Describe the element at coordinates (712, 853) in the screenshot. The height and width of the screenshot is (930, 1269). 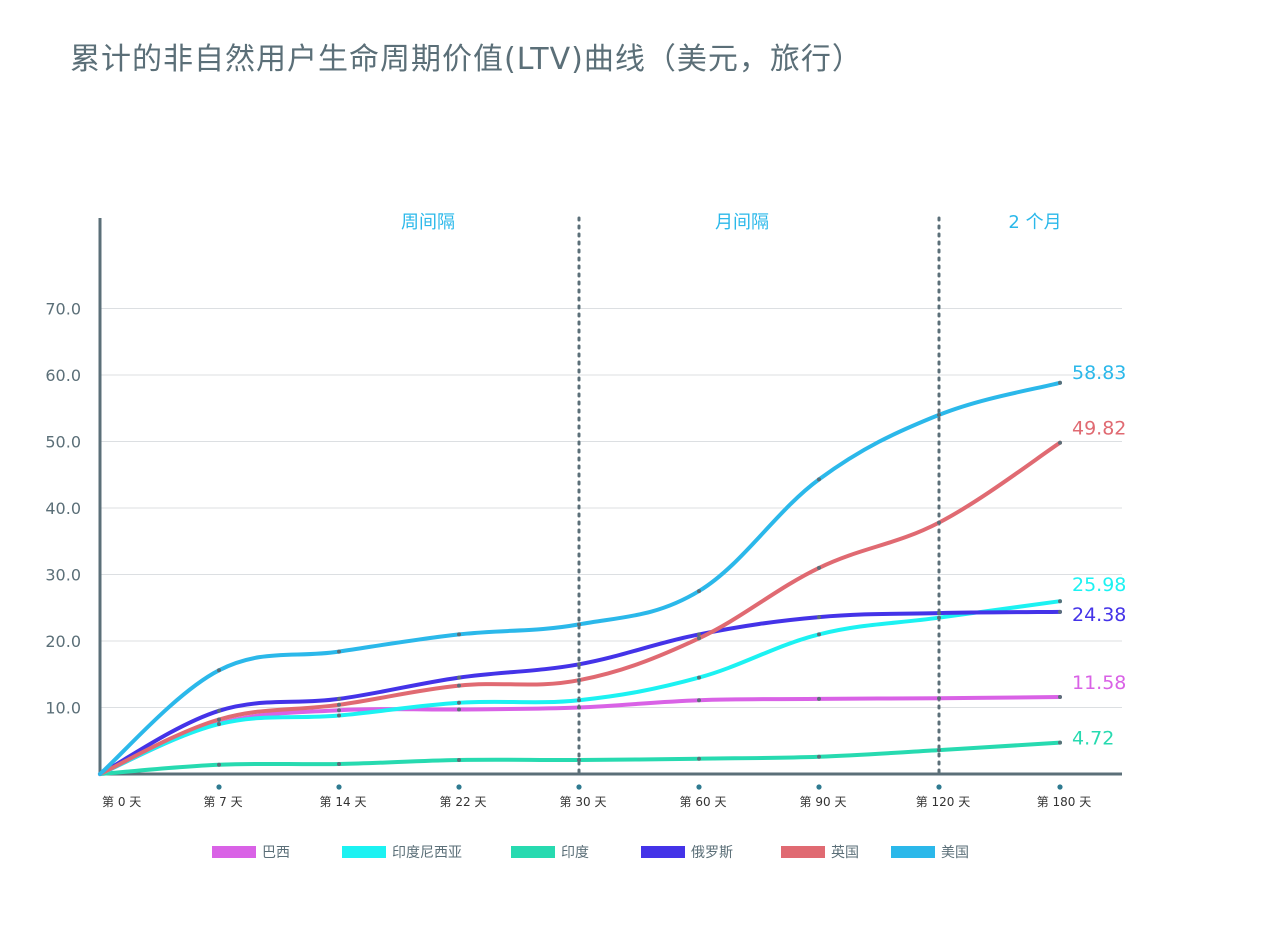
I see `legend-label: 俄罗斯` at that location.